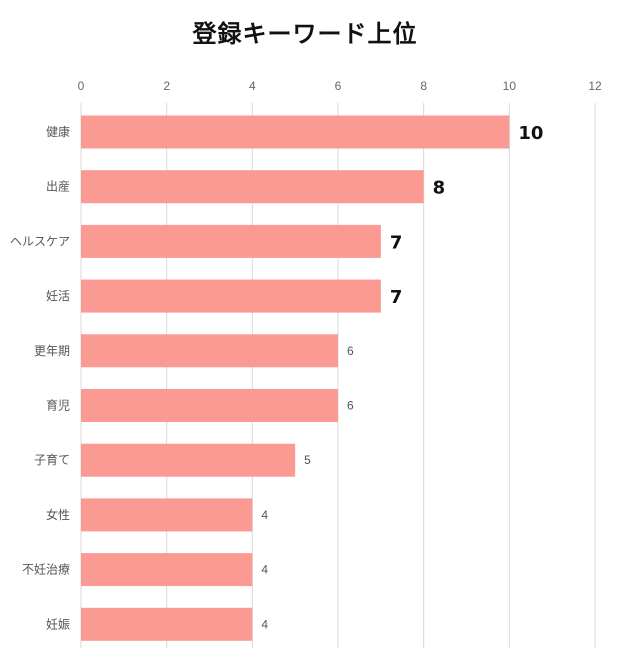  Describe the element at coordinates (58, 514) in the screenshot. I see `category-label: 女性` at that location.